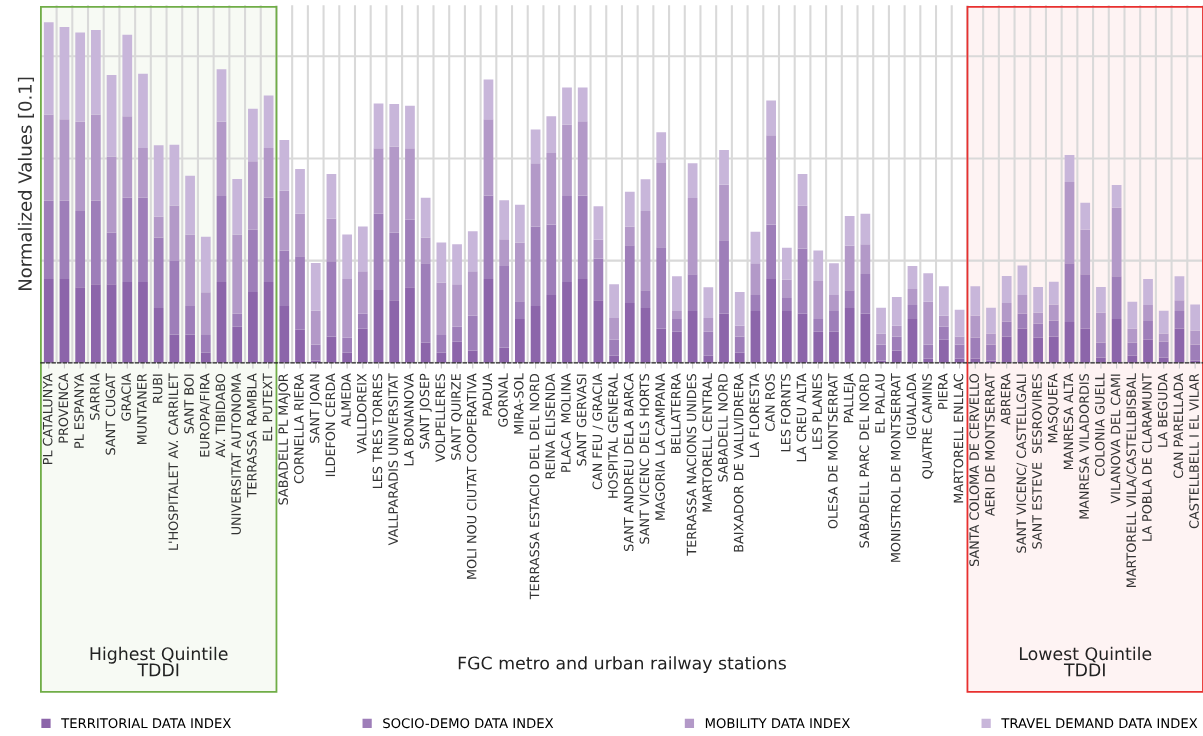  What do you see at coordinates (1099, 424) in the screenshot?
I see `x-tick-label: COLONIA GUELL` at bounding box center [1099, 424].